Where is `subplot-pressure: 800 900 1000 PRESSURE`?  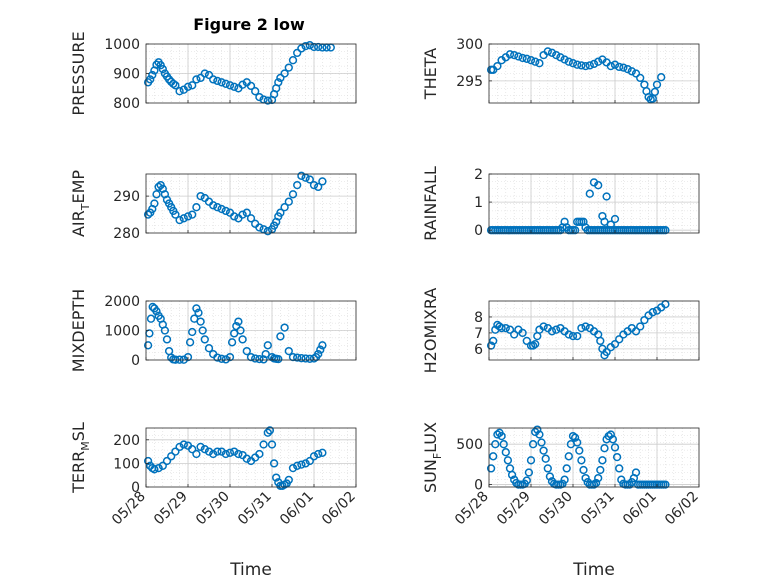 subplot-pressure: 800 900 1000 PRESSURE is located at coordinates (213, 73).